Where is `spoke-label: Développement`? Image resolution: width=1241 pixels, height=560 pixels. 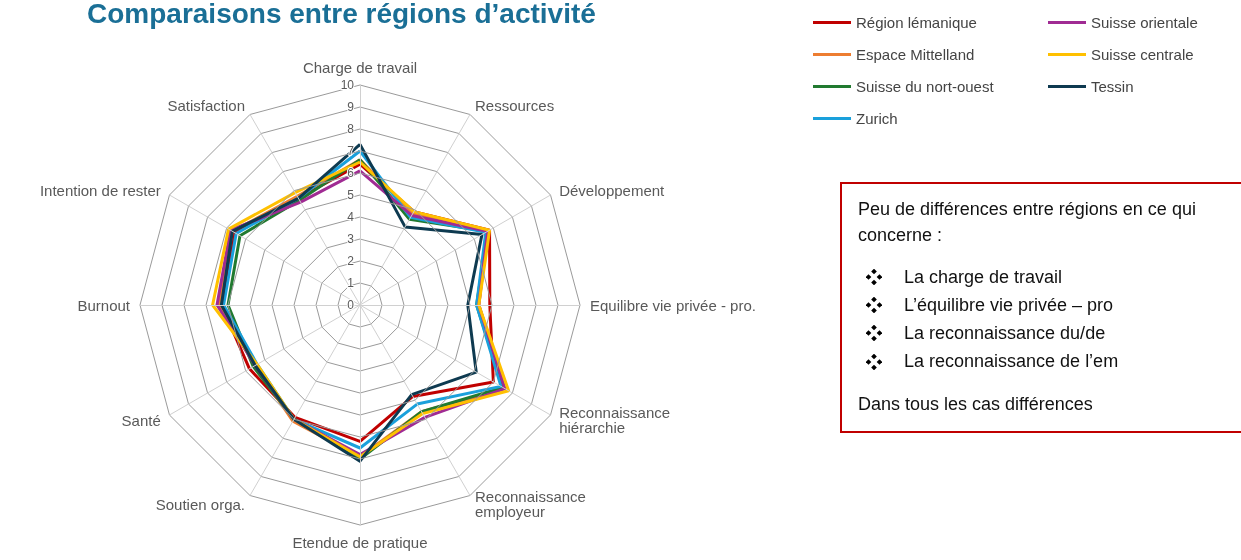 spoke-label: Développement is located at coordinates (612, 190).